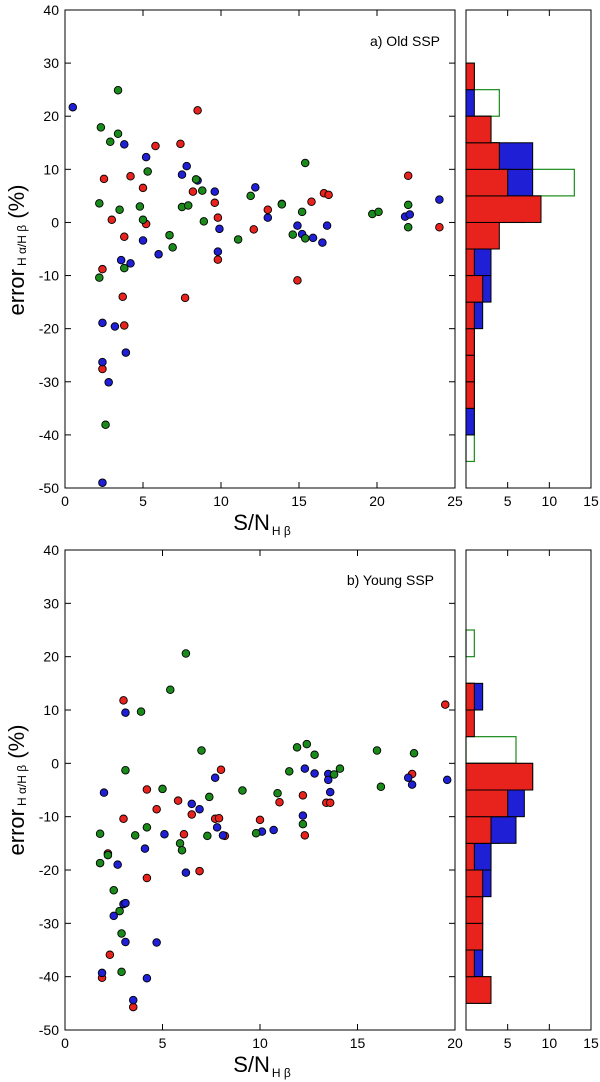 Image resolution: width=600 pixels, height=1082 pixels. I want to click on x-axis-label-old-ssp: S/N H β, so click(262, 524).